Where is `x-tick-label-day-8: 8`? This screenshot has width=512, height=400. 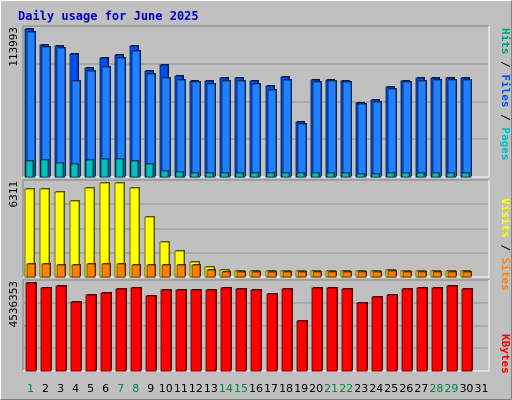 x-tick-label-day-8: 8 is located at coordinates (135, 388).